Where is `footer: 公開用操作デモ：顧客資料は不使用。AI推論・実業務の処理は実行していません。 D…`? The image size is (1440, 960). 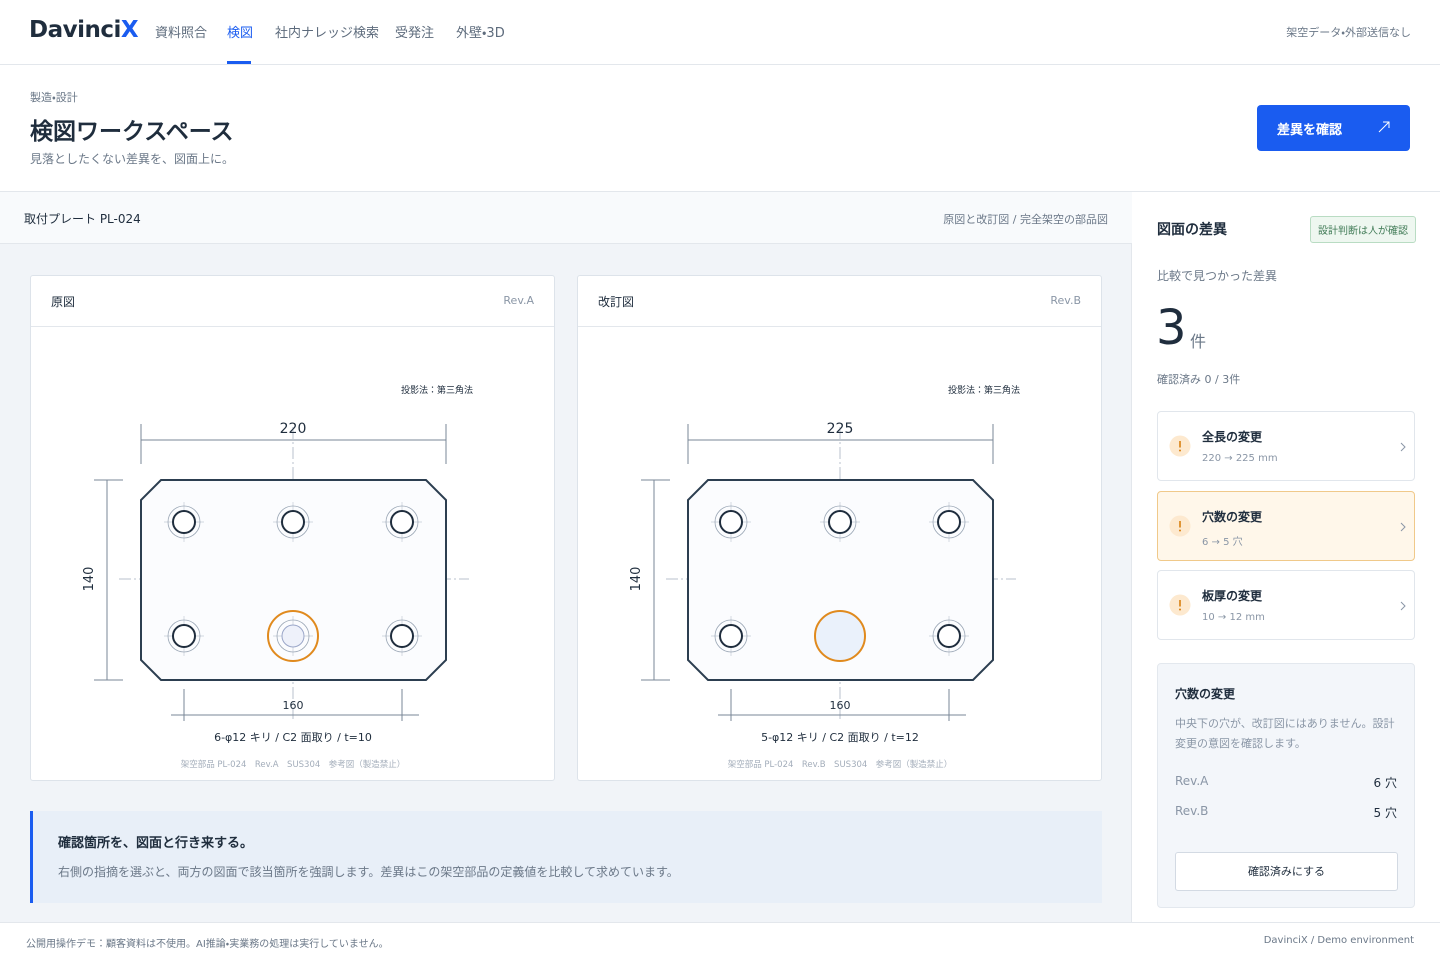 footer: 公開用操作デモ：顧客資料は不使用。AI推論・実業務の処理は実行していません。 D… is located at coordinates (720, 941).